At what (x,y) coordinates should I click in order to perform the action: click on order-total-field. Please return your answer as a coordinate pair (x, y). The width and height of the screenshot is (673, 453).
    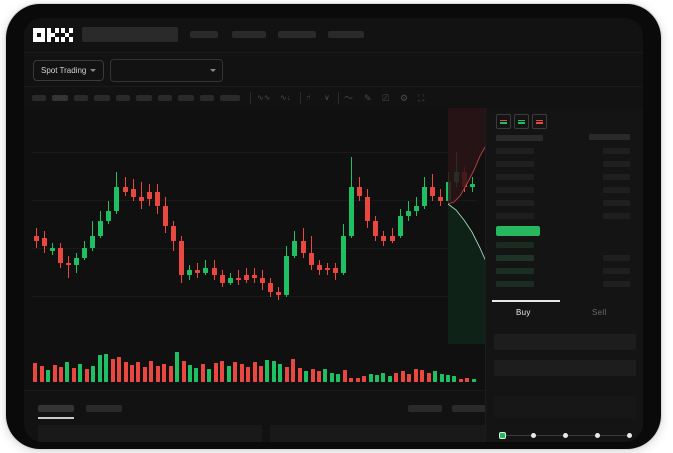
    Looking at the image, I should click on (565, 407).